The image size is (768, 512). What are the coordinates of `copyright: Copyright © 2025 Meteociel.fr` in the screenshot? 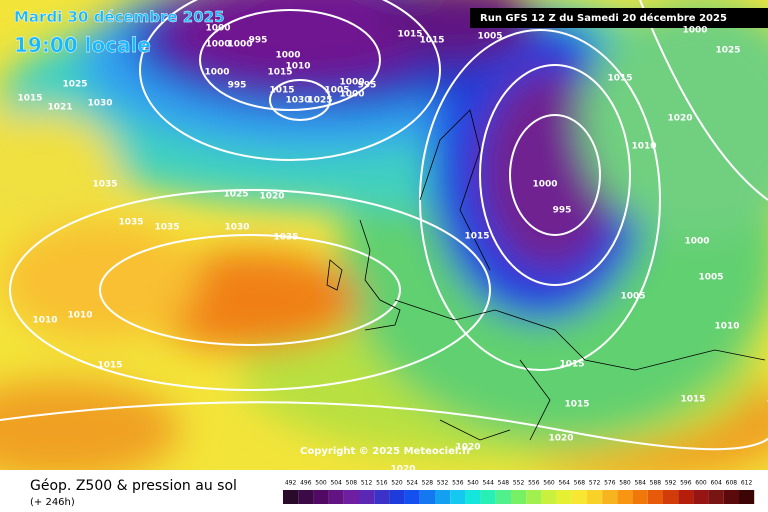 It's located at (385, 451).